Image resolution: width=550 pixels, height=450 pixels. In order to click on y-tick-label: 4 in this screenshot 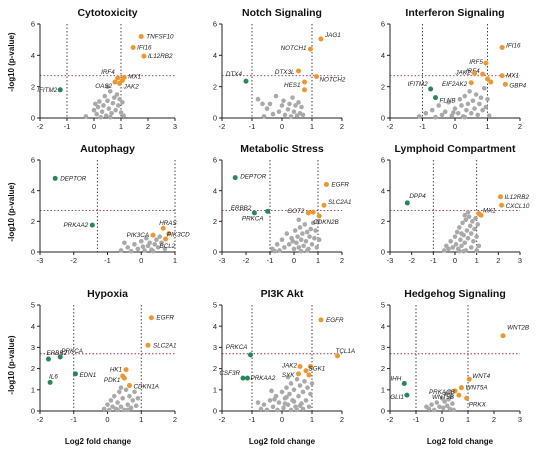, I will do `click(383, 190)`.